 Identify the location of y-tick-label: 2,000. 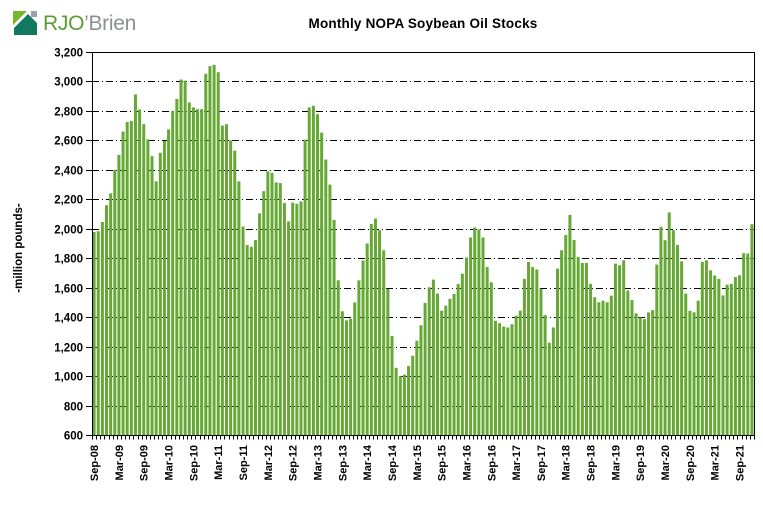
(68, 231).